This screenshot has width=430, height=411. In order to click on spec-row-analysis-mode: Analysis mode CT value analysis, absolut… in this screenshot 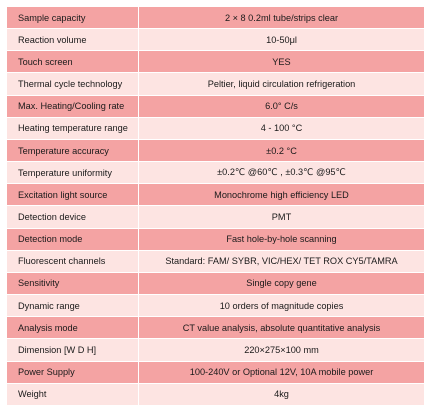, I will do `click(215, 328)`.